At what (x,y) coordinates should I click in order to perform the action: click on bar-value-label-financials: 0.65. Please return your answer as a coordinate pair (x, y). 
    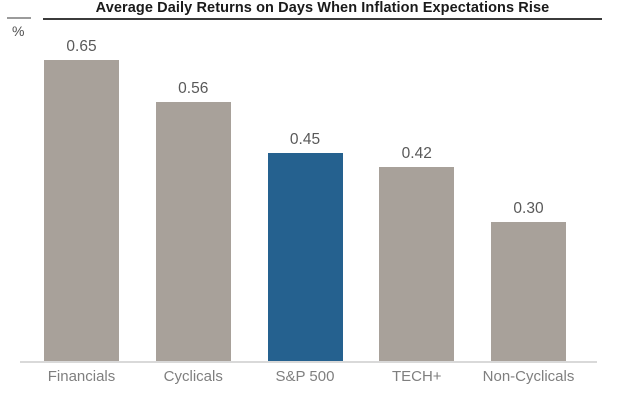
    Looking at the image, I should click on (81, 46).